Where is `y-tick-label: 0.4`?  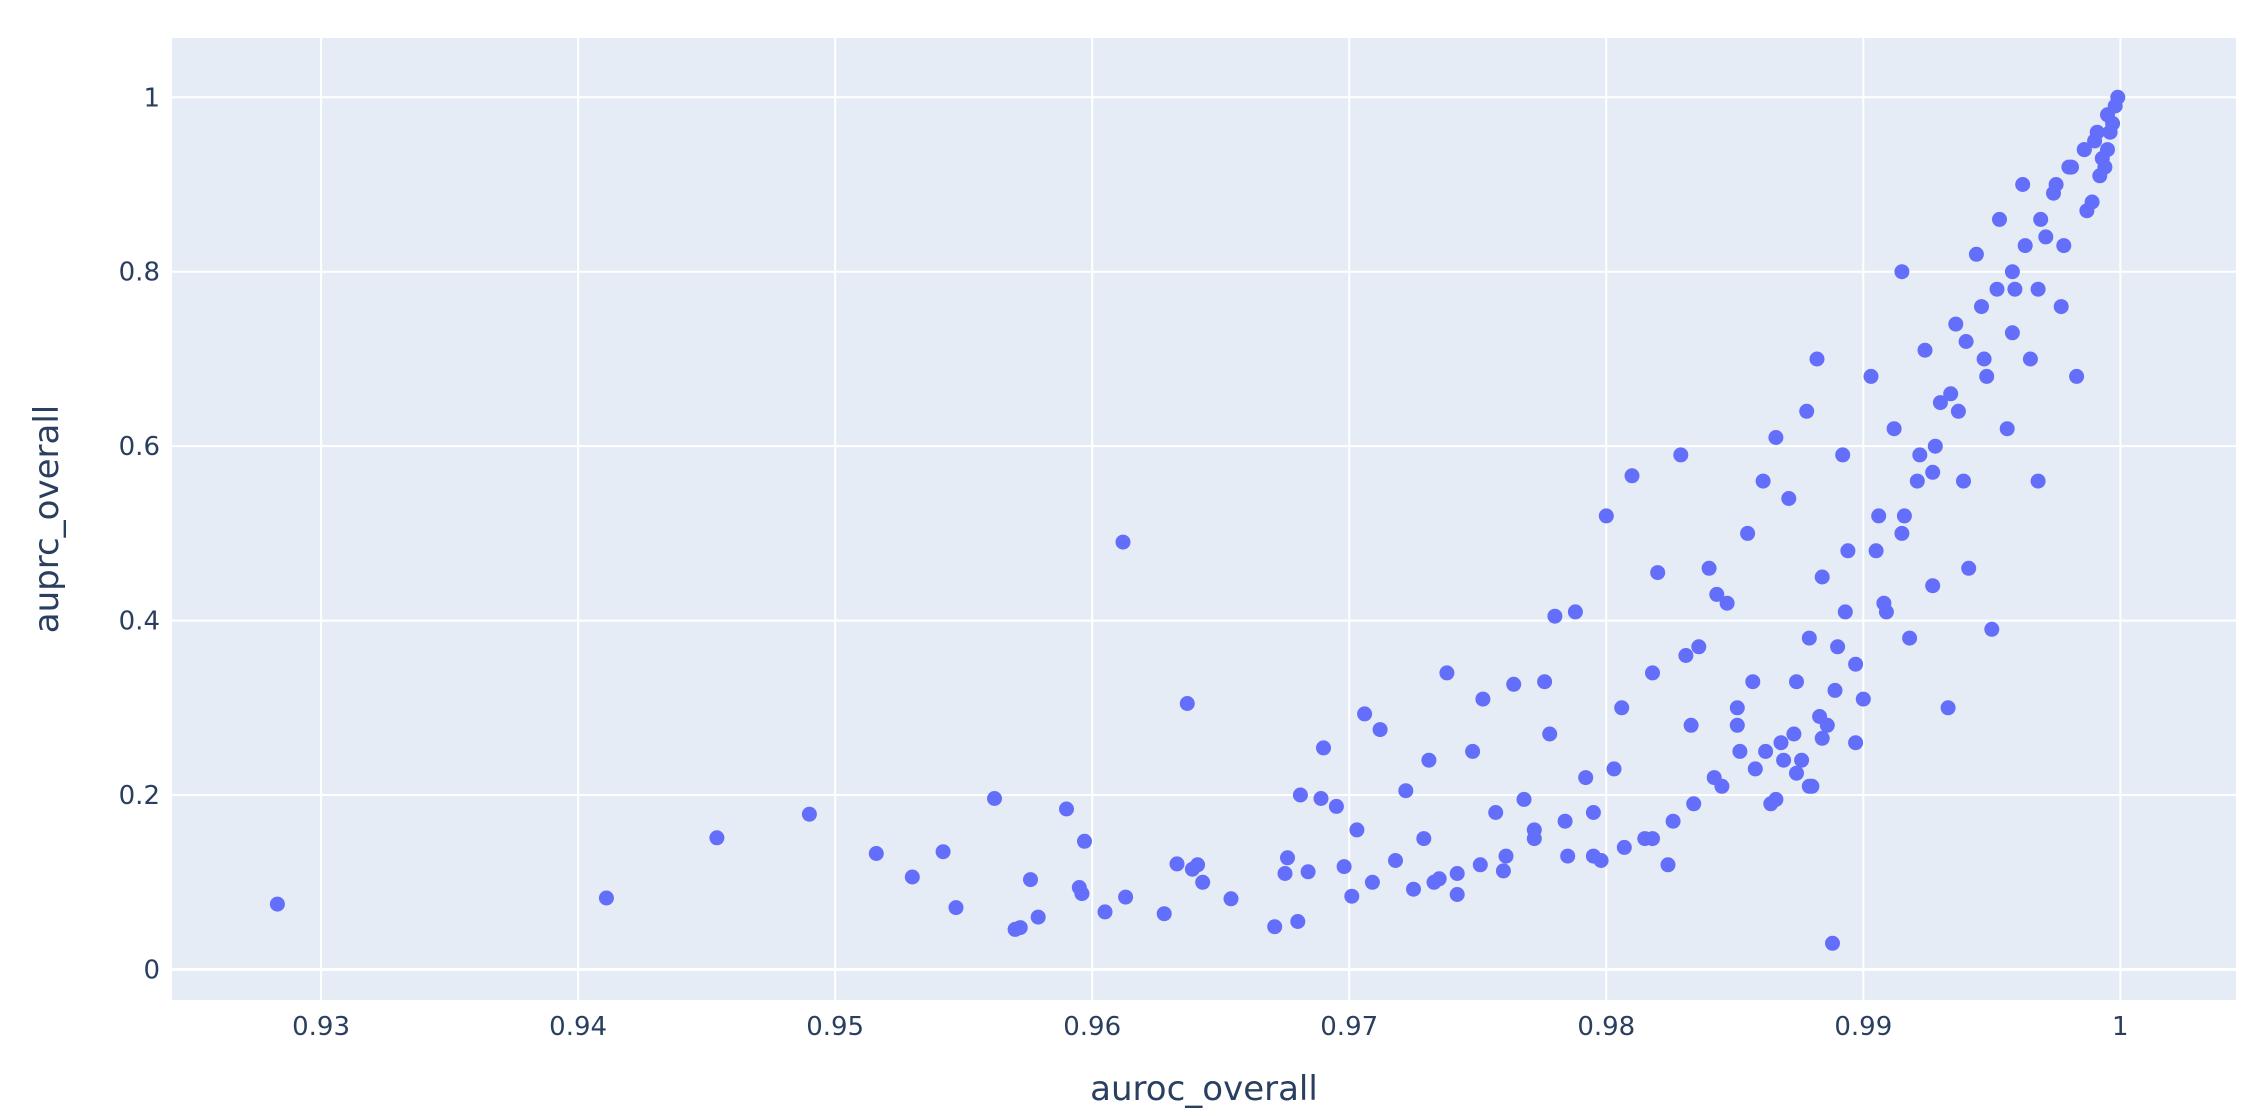 y-tick-label: 0.4 is located at coordinates (139, 622).